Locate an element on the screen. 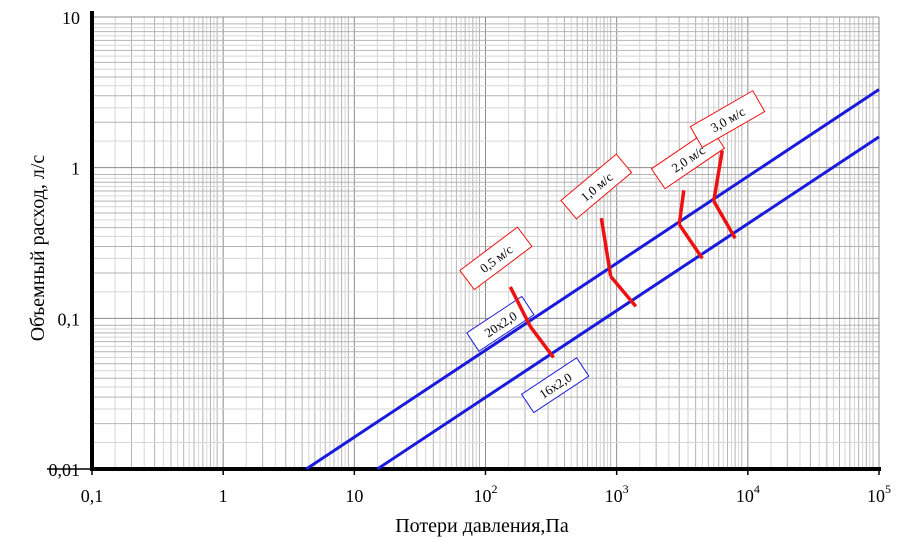  series-label-box: 16x2,0 is located at coordinates (555, 385).